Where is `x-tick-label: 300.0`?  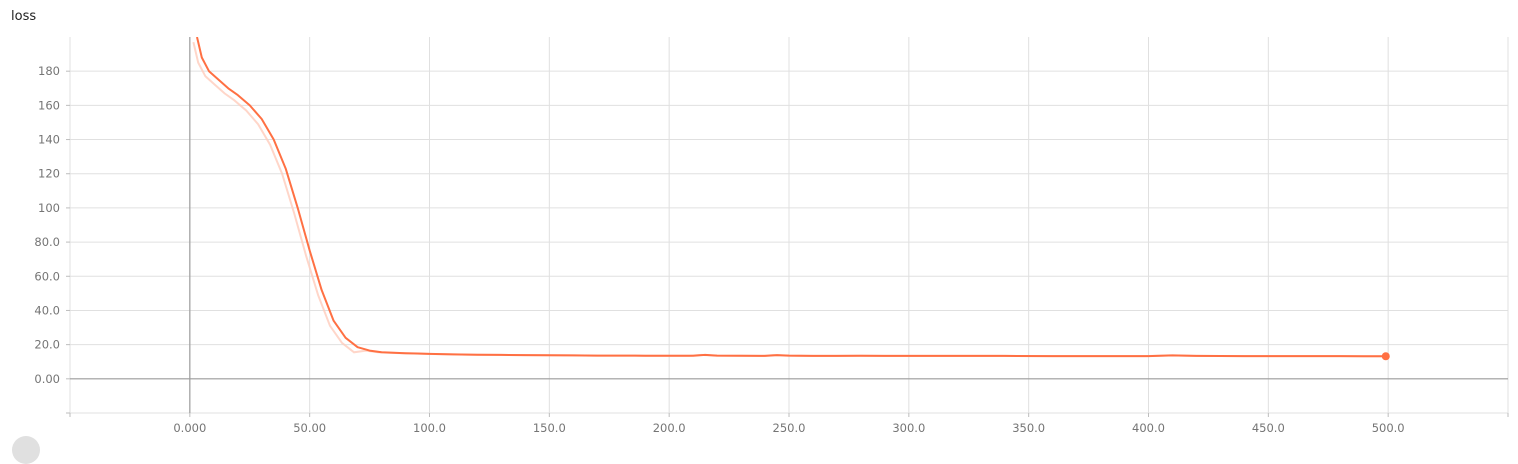 x-tick-label: 300.0 is located at coordinates (908, 428).